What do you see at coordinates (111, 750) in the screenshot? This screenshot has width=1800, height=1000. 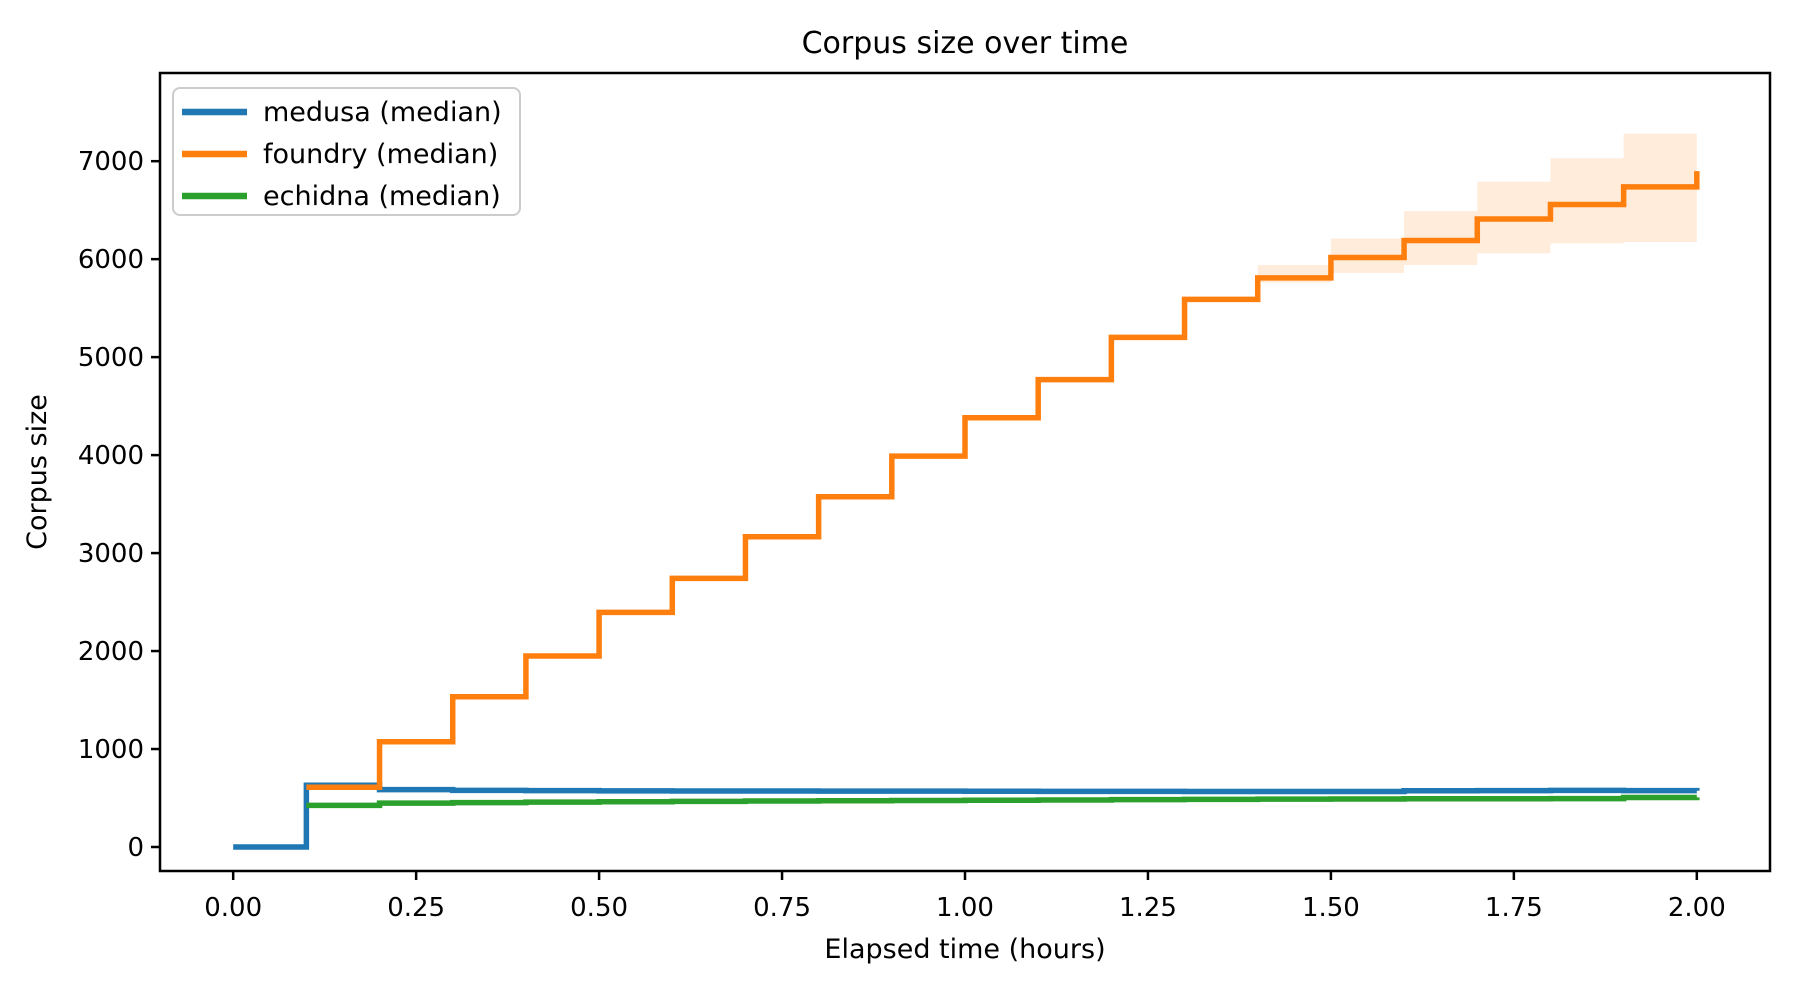 I see `y-tick-label: 1000` at bounding box center [111, 750].